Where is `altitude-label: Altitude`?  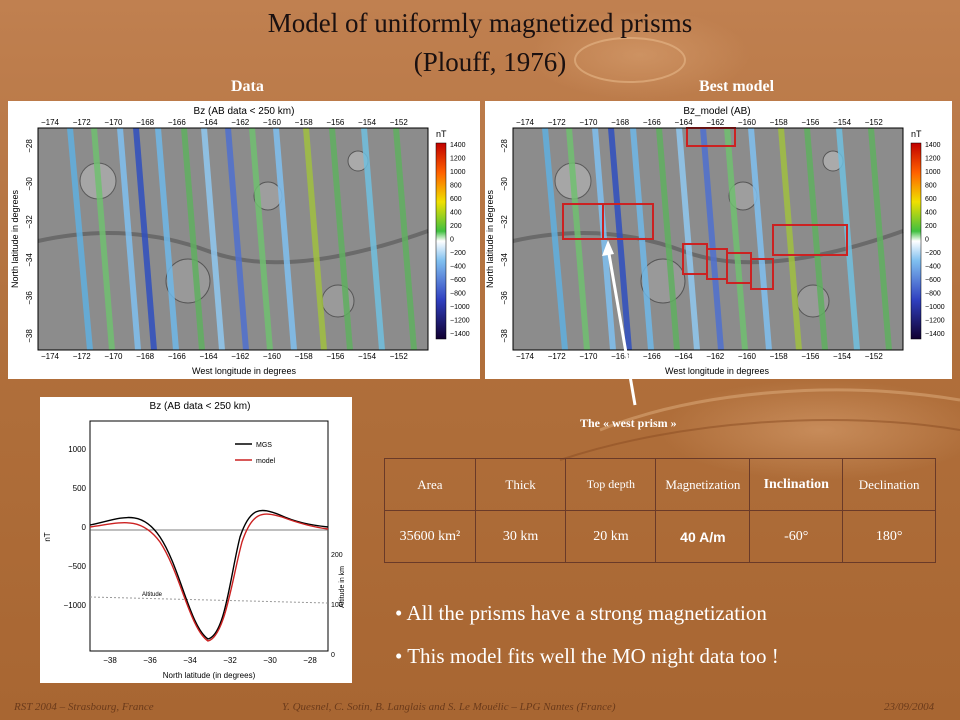 altitude-label: Altitude is located at coordinates (152, 595).